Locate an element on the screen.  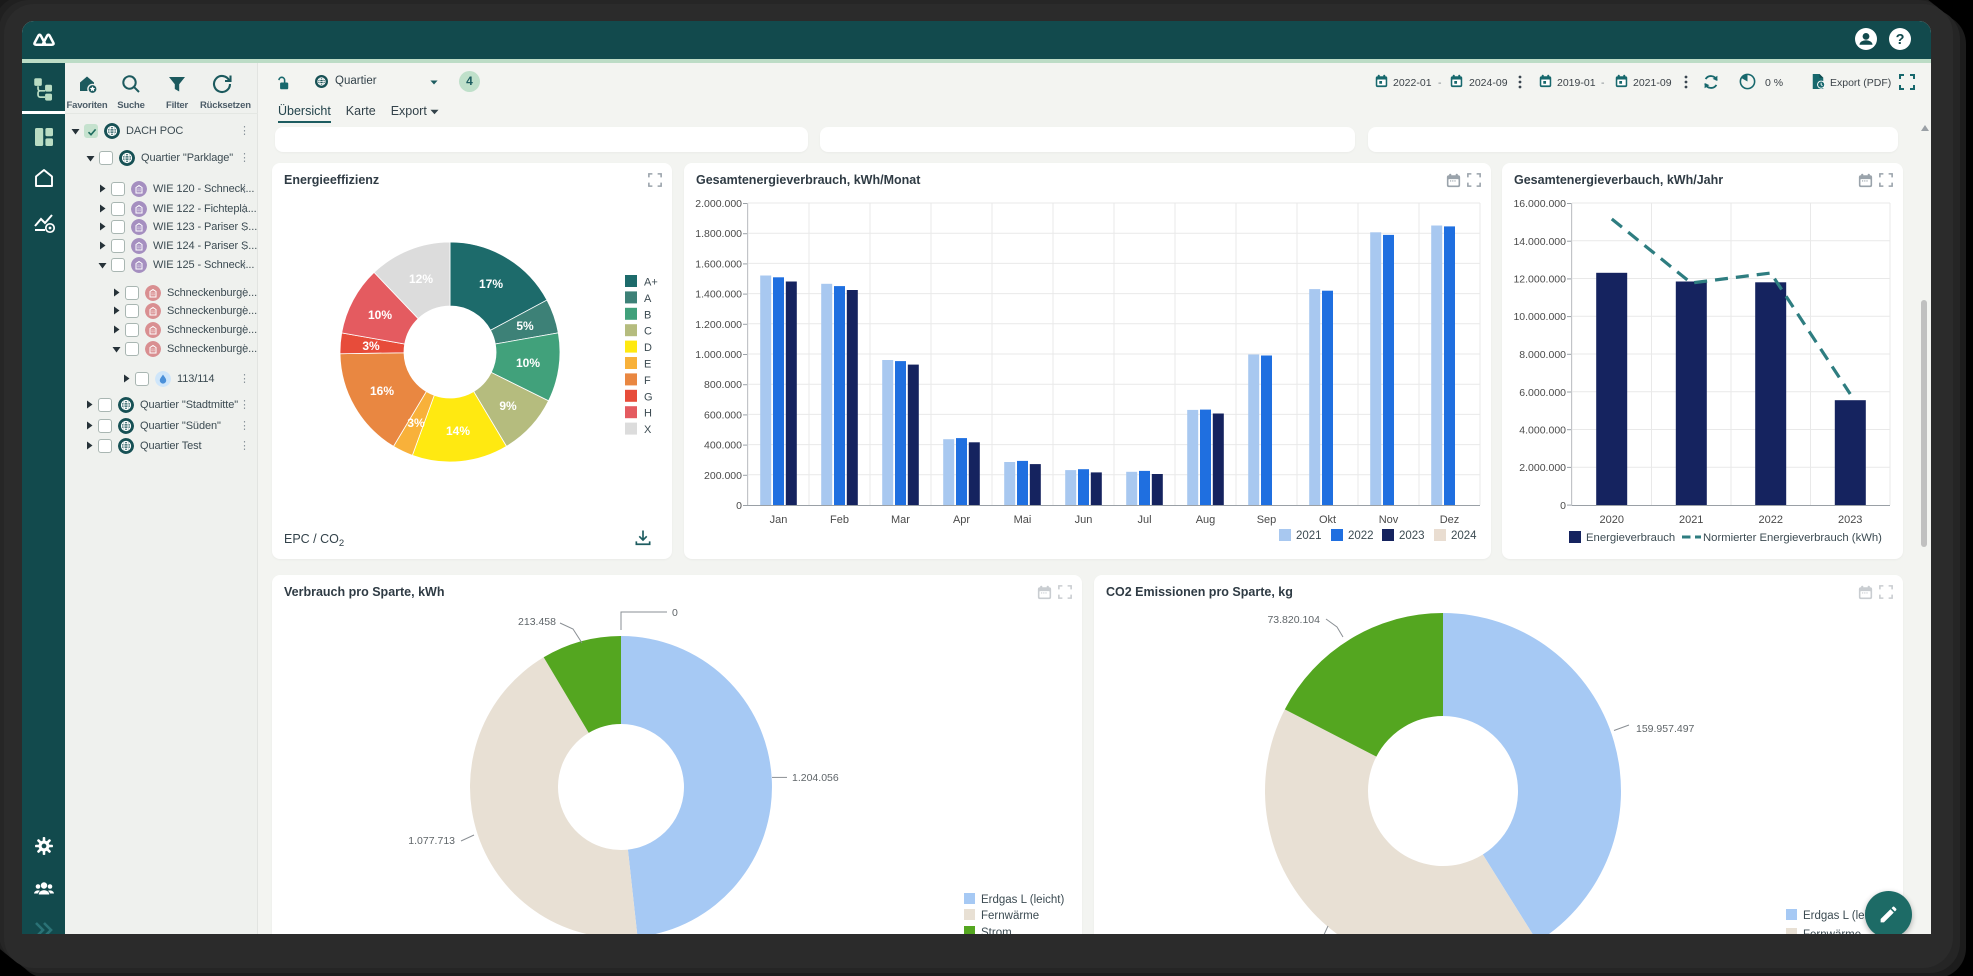
svg-text: 10.000.000 is located at coordinates (1539, 317).